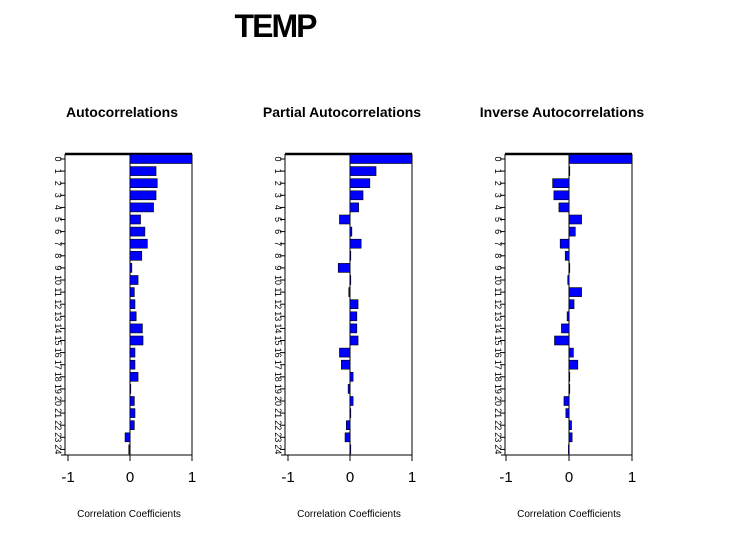 This screenshot has height=550, width=733. I want to click on lag-label: 24, so click(498, 449).